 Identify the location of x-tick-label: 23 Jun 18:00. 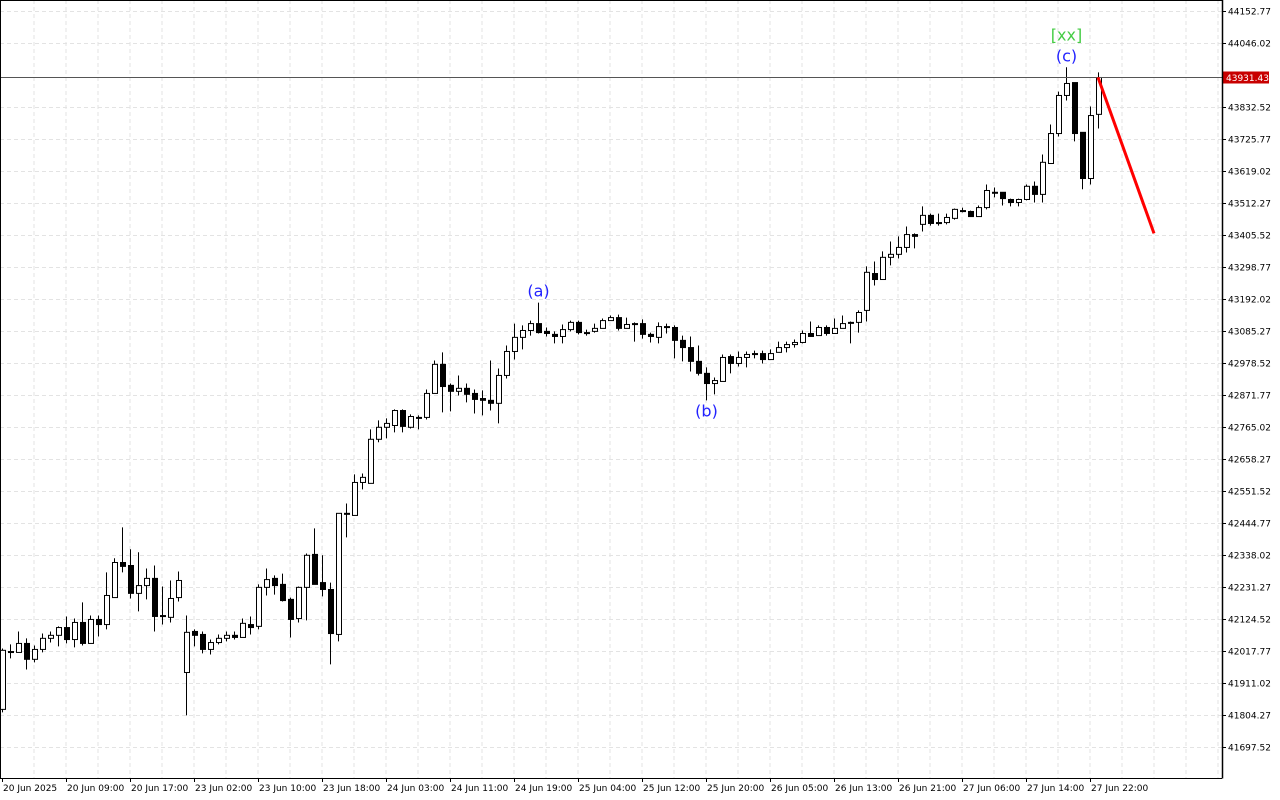
(351, 789).